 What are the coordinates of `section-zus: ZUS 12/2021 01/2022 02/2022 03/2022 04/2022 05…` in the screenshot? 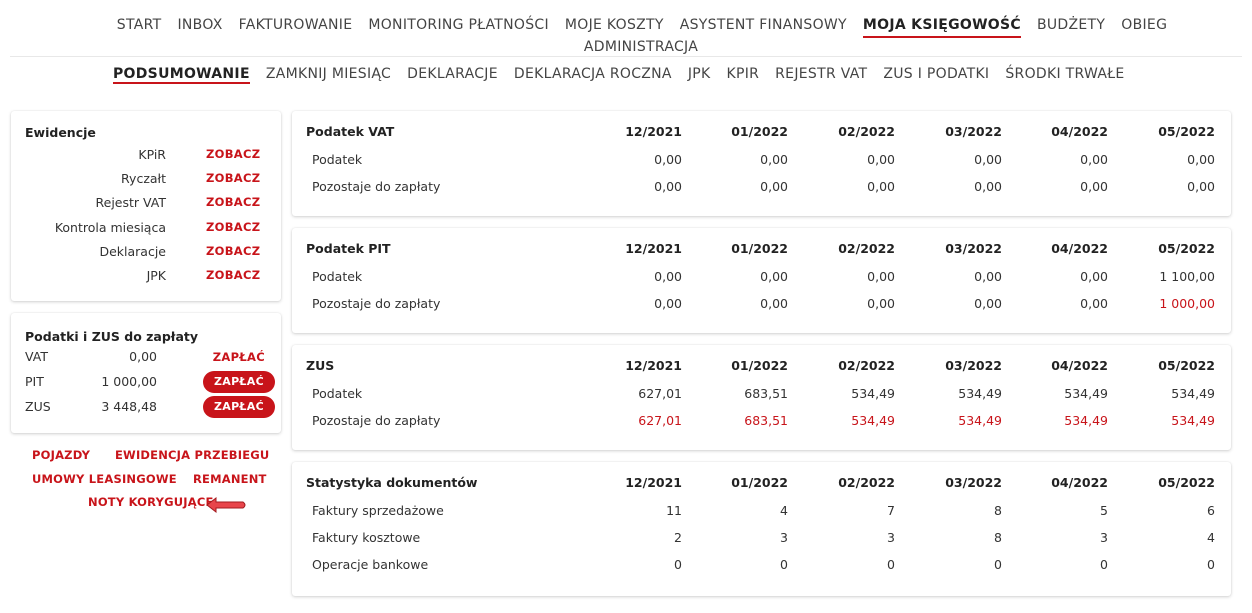 It's located at (761, 397).